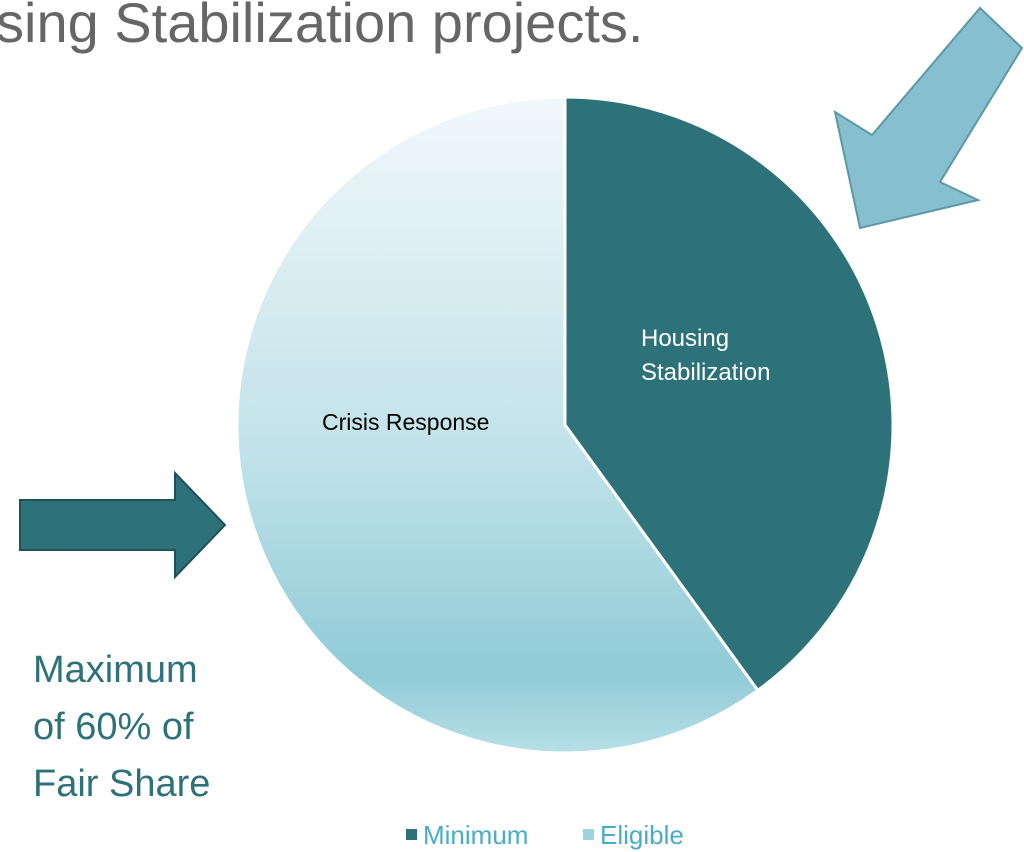  I want to click on annotation-line: Fair Share, so click(121, 784).